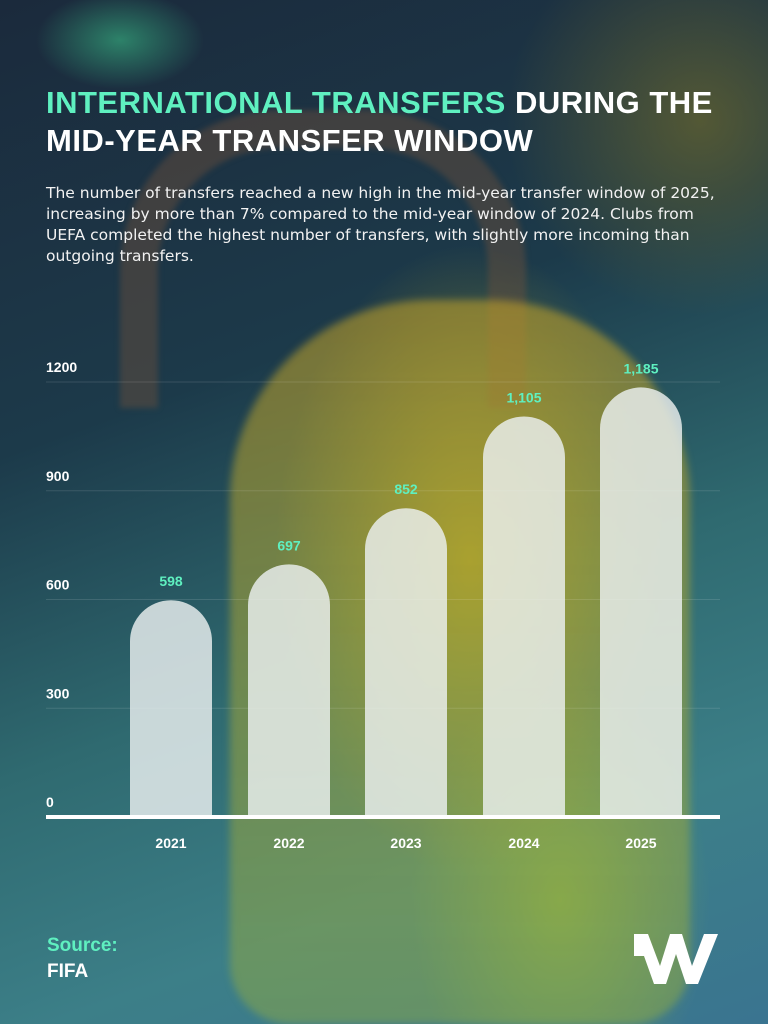 The image size is (768, 1024). I want to click on x-tick-label: 2025, so click(640, 843).